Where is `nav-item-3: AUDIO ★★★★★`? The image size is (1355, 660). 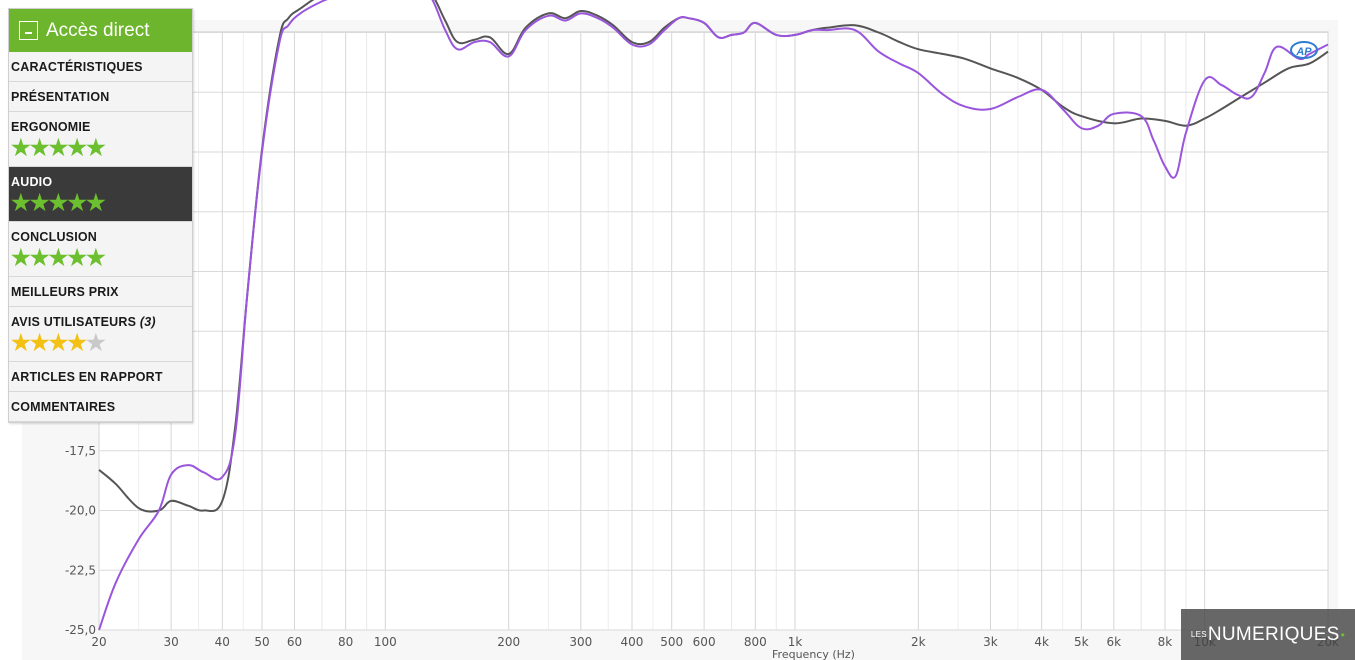
nav-item-3: AUDIO ★★★★★ is located at coordinates (100, 194).